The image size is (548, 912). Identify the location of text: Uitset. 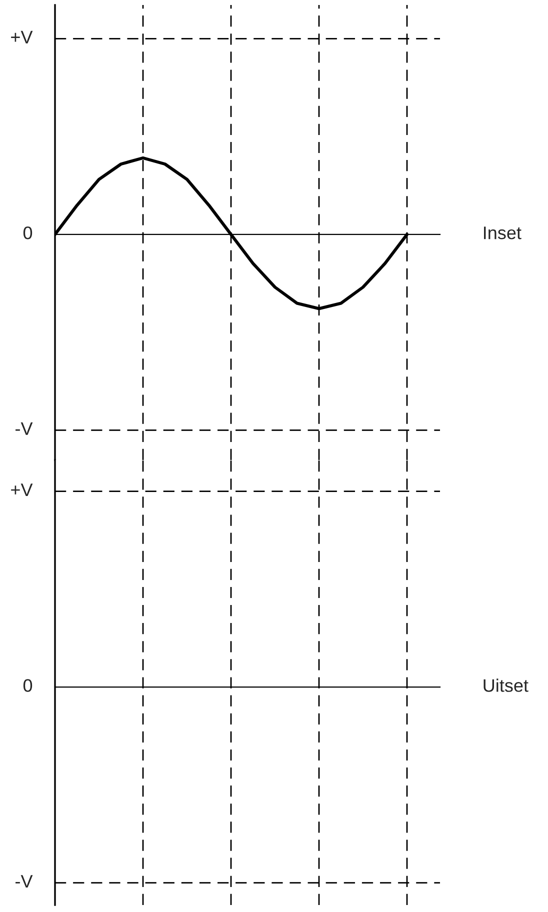
(506, 685).